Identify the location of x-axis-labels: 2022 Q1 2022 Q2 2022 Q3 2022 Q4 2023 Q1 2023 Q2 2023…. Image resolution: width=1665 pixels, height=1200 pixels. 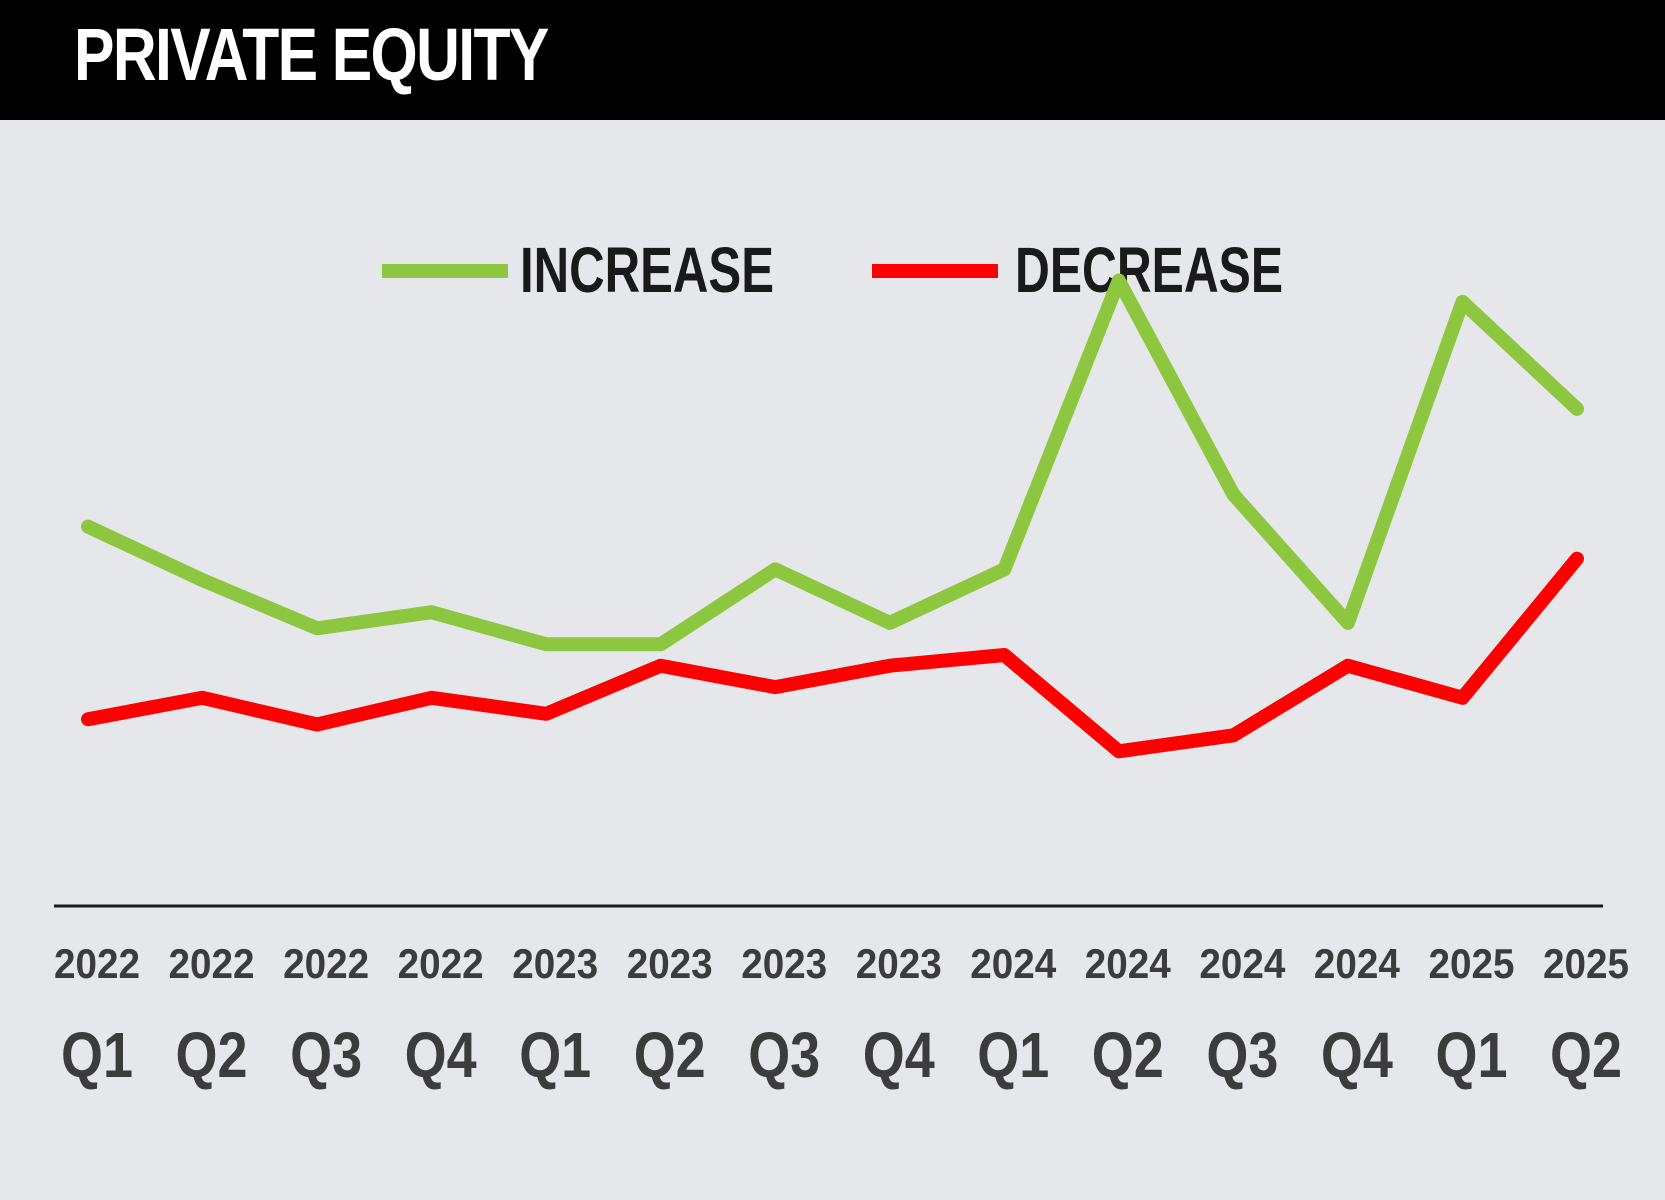
(841, 1015).